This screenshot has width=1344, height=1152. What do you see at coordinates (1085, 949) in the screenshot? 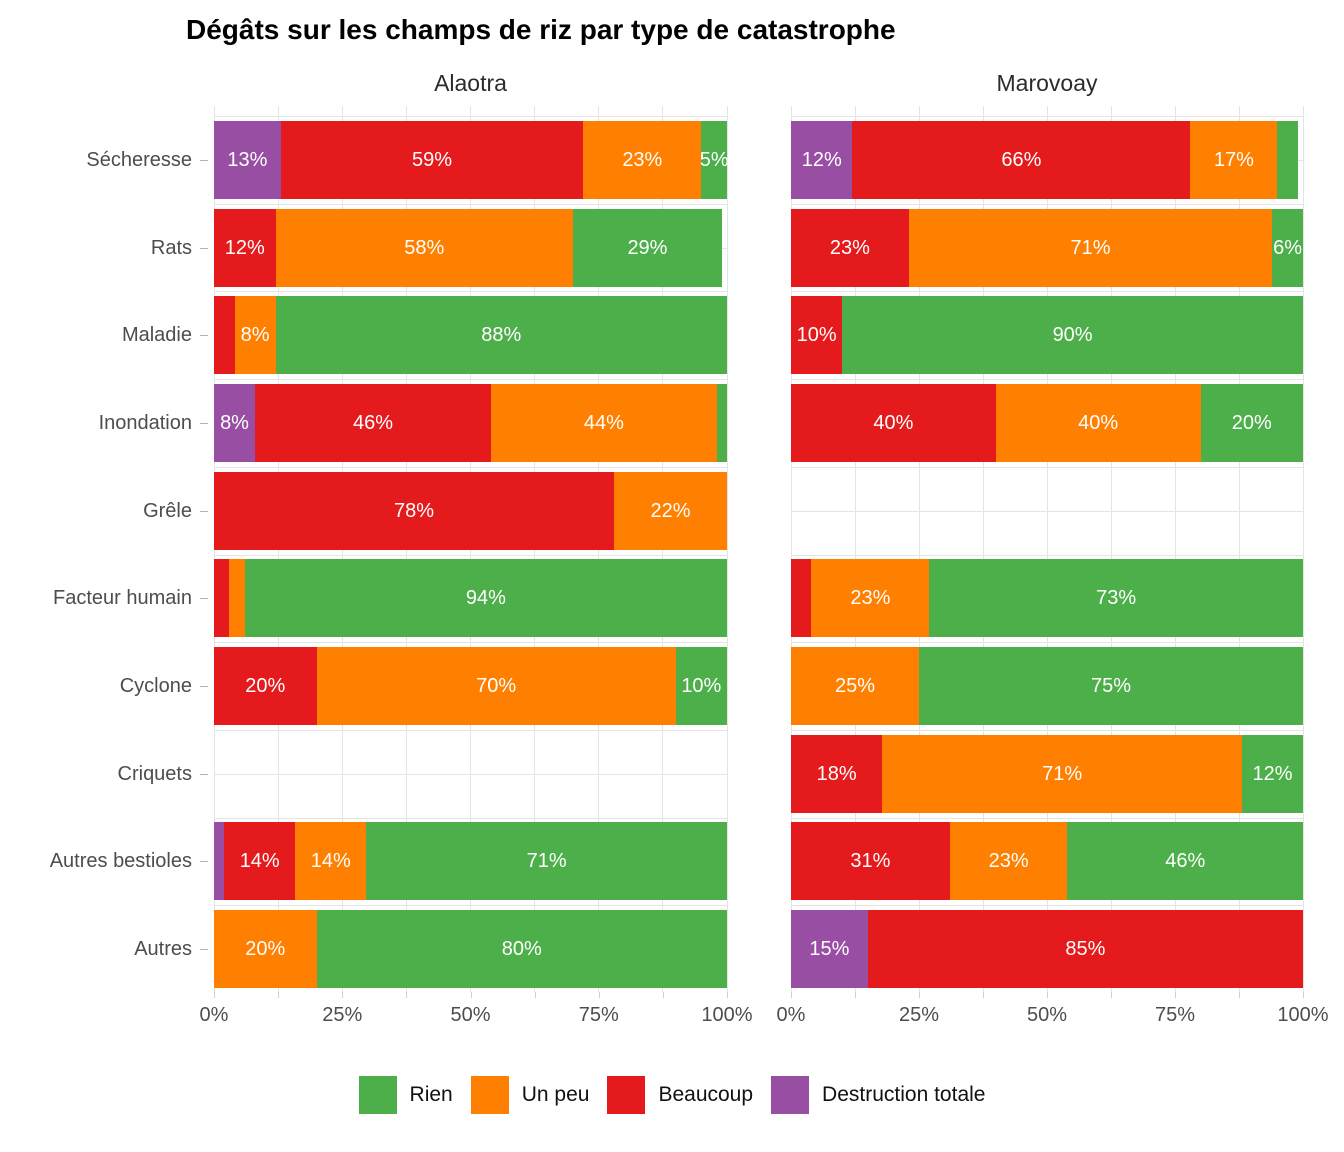
I see `bar-segment-label: 85%` at bounding box center [1085, 949].